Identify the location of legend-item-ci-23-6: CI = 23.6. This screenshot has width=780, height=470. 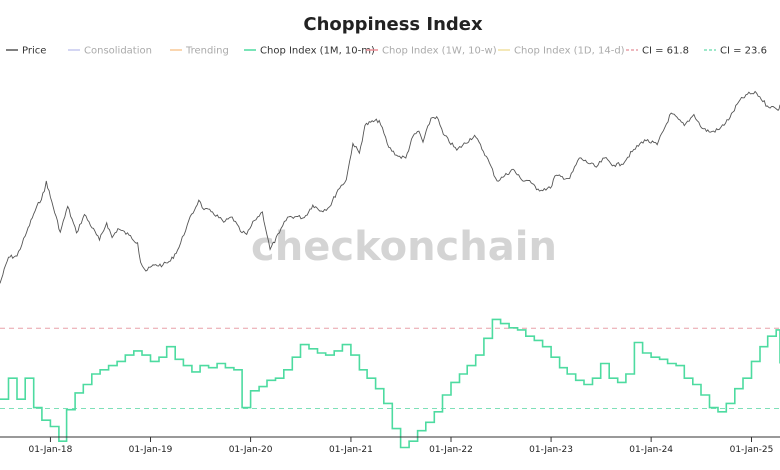
(735, 51).